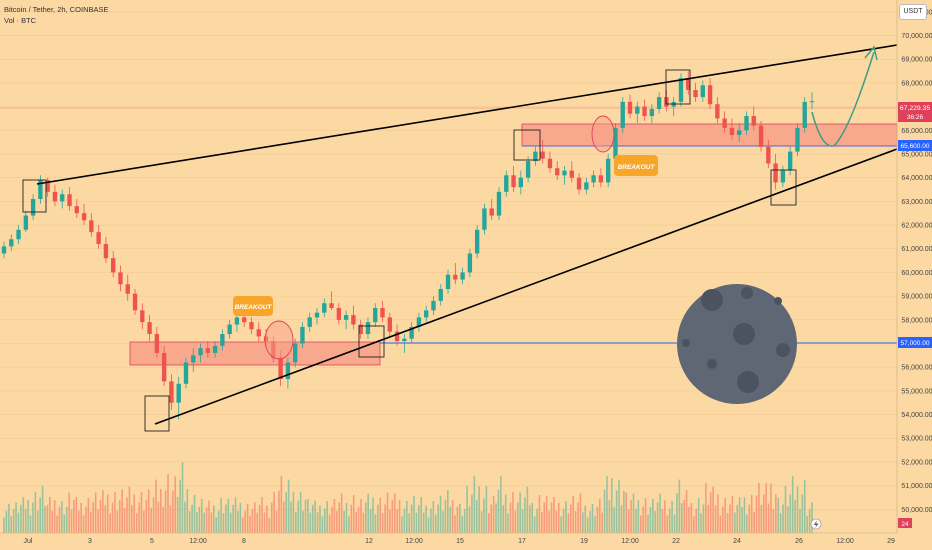 The height and width of the screenshot is (550, 932). I want to click on price-tick-label: 53,000.00, so click(916, 439).